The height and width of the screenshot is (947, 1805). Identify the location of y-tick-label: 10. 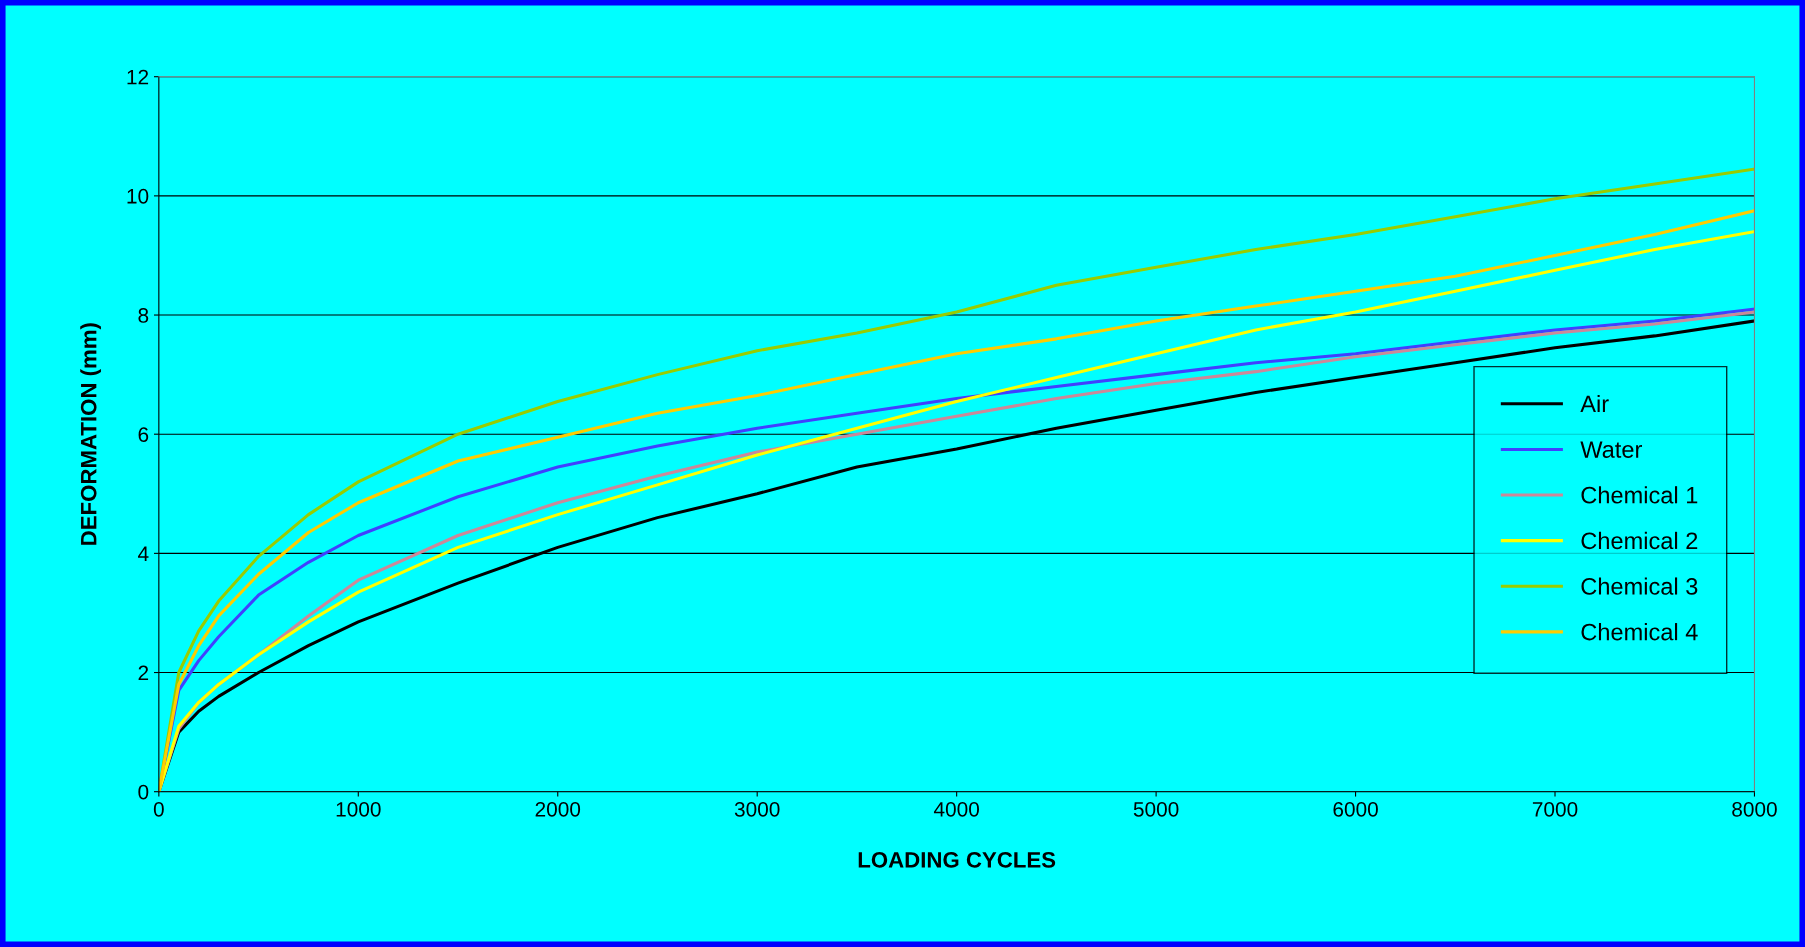
(138, 196).